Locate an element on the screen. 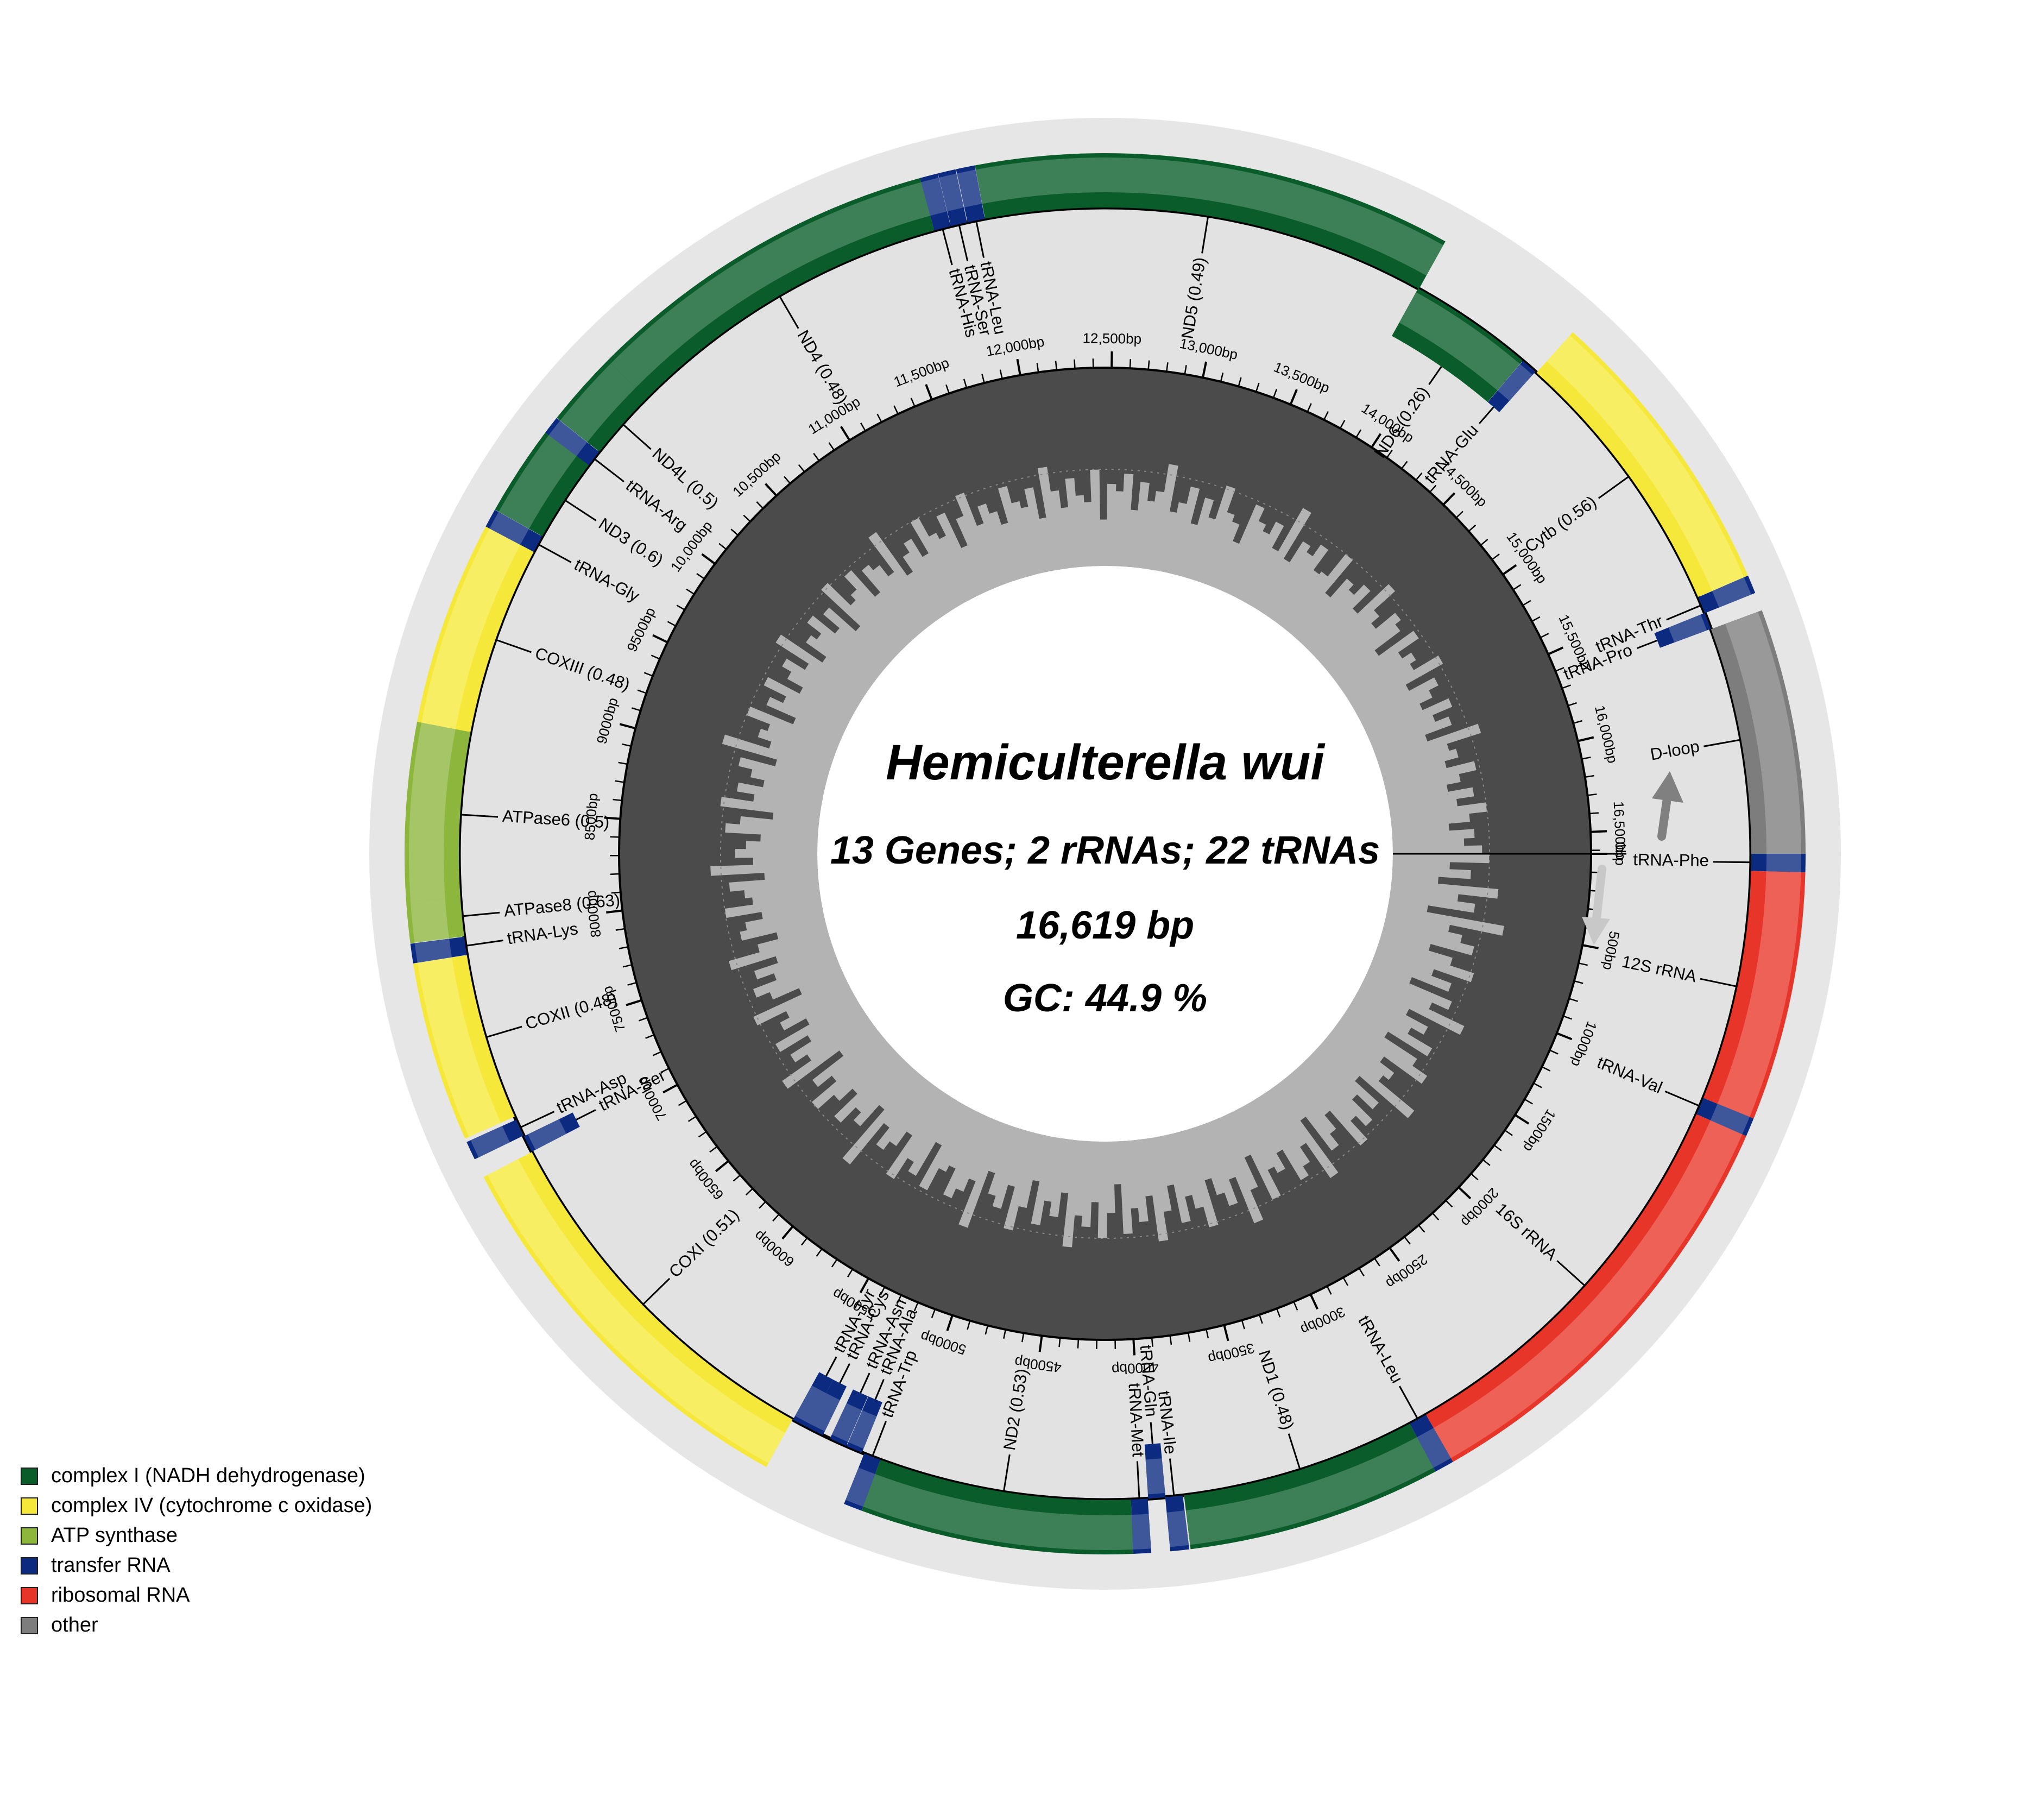 The width and height of the screenshot is (2019, 1820). legend-item: ATP synthase is located at coordinates (196, 1536).